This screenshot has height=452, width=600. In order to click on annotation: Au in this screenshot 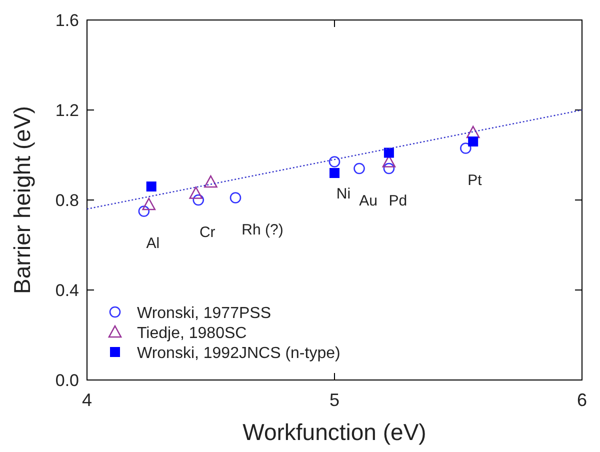, I will do `click(368, 201)`.